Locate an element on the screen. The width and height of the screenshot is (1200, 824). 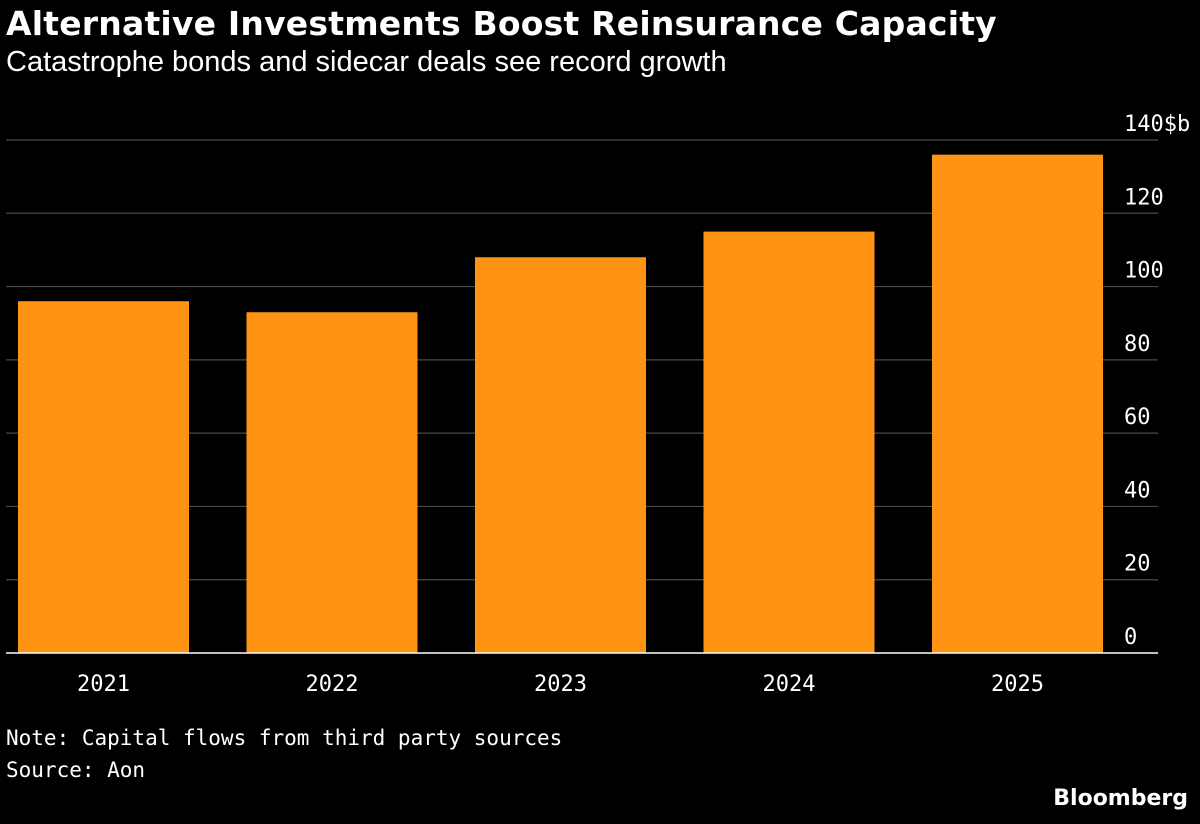
chart-source: Source: Aon is located at coordinates (76, 770).